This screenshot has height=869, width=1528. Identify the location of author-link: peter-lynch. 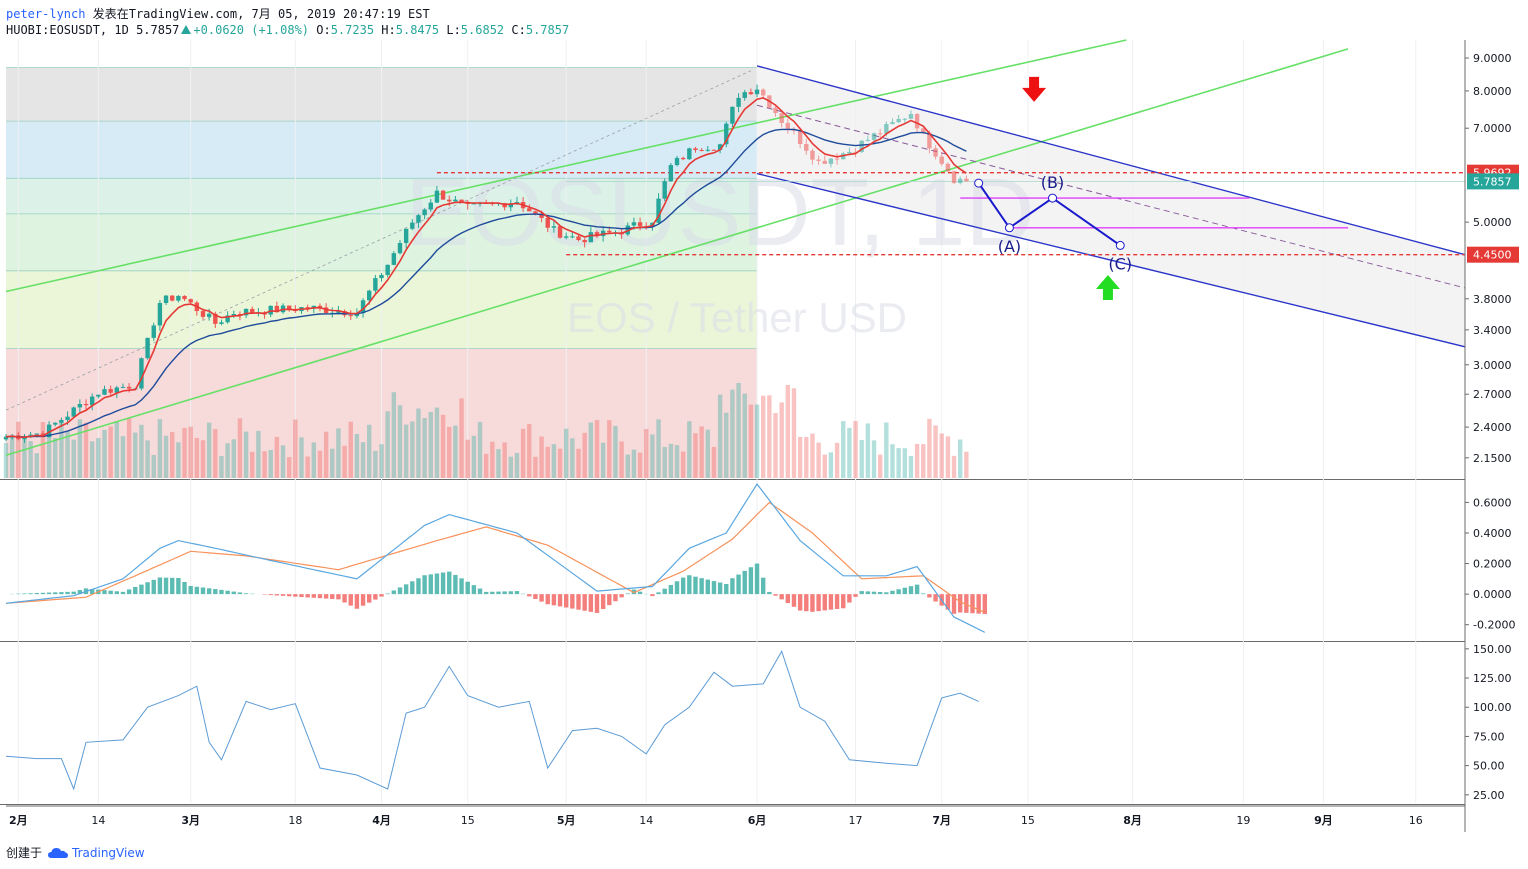
(46, 14).